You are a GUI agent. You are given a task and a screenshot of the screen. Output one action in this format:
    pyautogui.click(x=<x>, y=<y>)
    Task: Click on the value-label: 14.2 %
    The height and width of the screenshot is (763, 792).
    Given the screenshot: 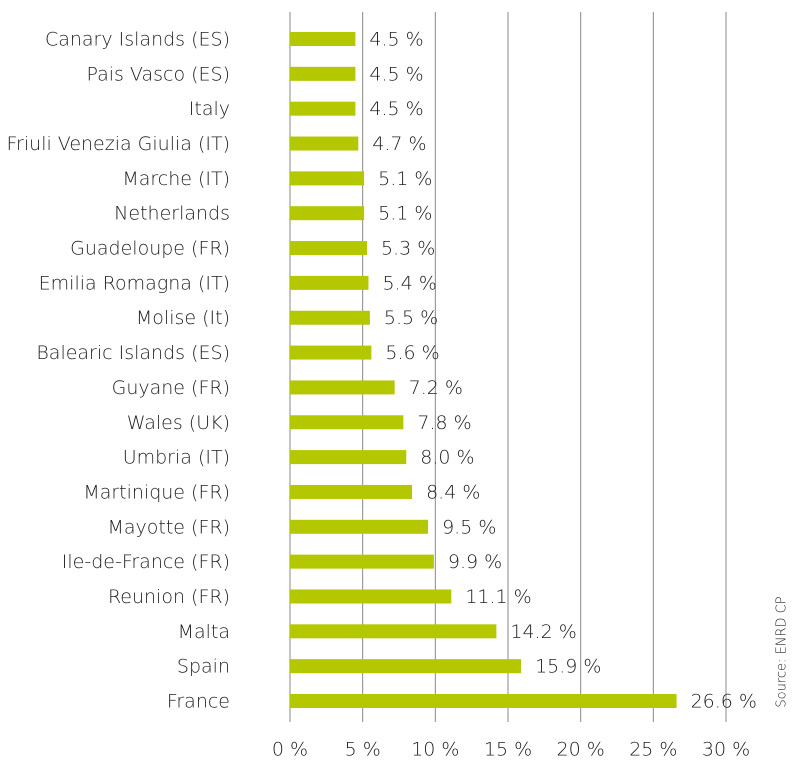 What is the action you would take?
    pyautogui.click(x=543, y=632)
    